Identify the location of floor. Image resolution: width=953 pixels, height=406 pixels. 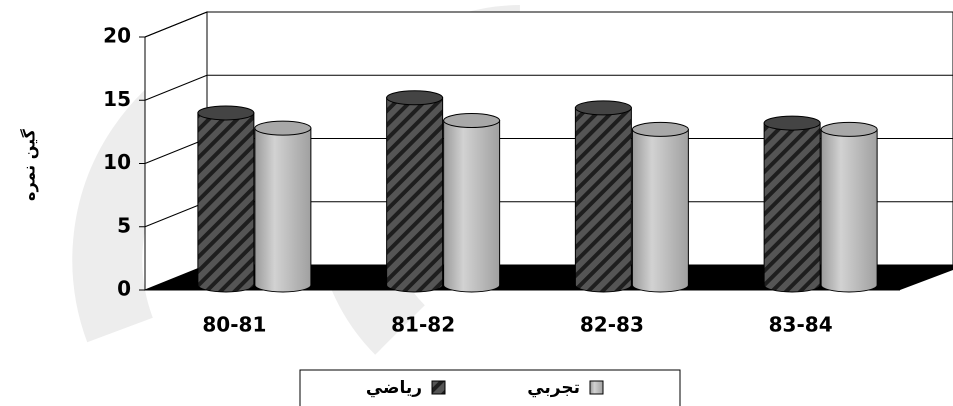
(549, 277).